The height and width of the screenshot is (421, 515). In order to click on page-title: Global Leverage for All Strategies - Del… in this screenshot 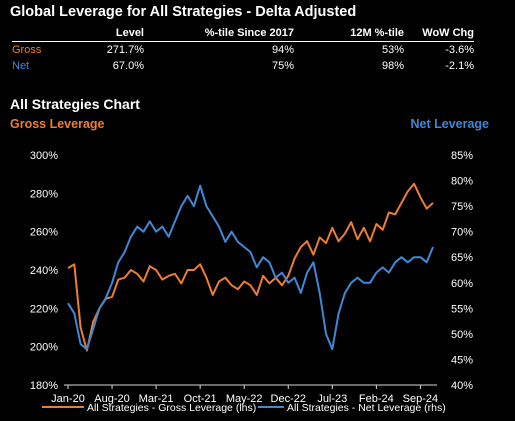, I will do `click(183, 12)`.